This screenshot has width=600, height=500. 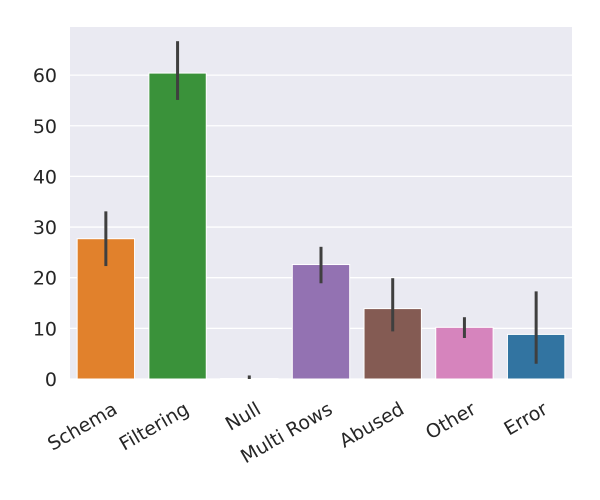 I want to click on y-tick-label: 50, so click(x=45, y=127).